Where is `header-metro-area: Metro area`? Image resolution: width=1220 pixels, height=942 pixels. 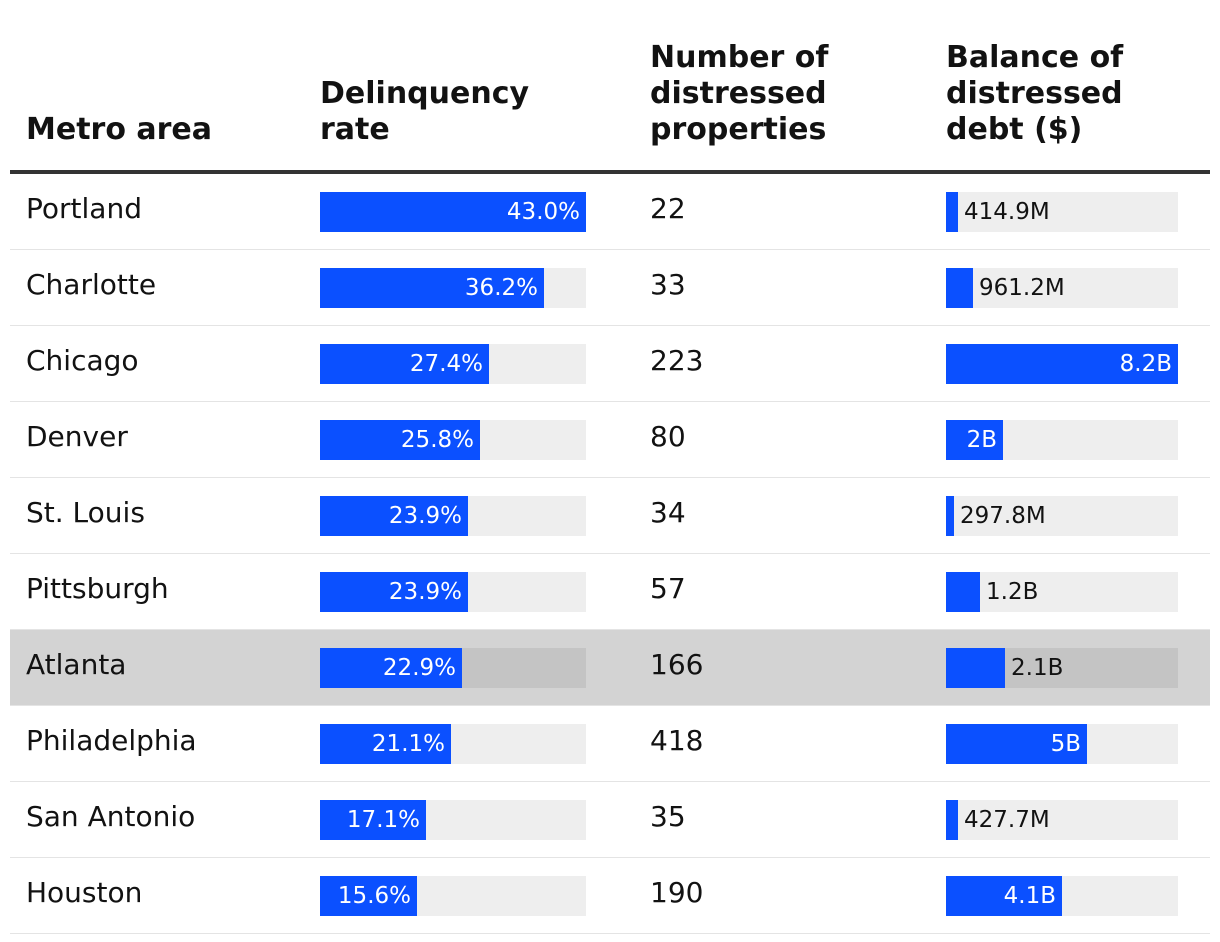
header-metro-area: Metro area is located at coordinates (119, 129).